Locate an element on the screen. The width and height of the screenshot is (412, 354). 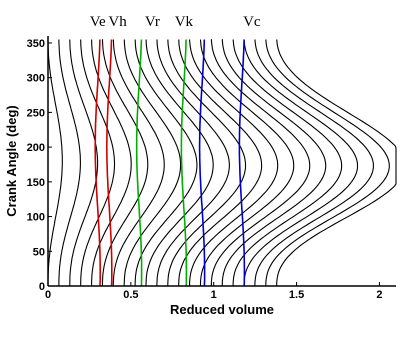
y-axis-title: Crank Angle (deg) is located at coordinates (11, 160).